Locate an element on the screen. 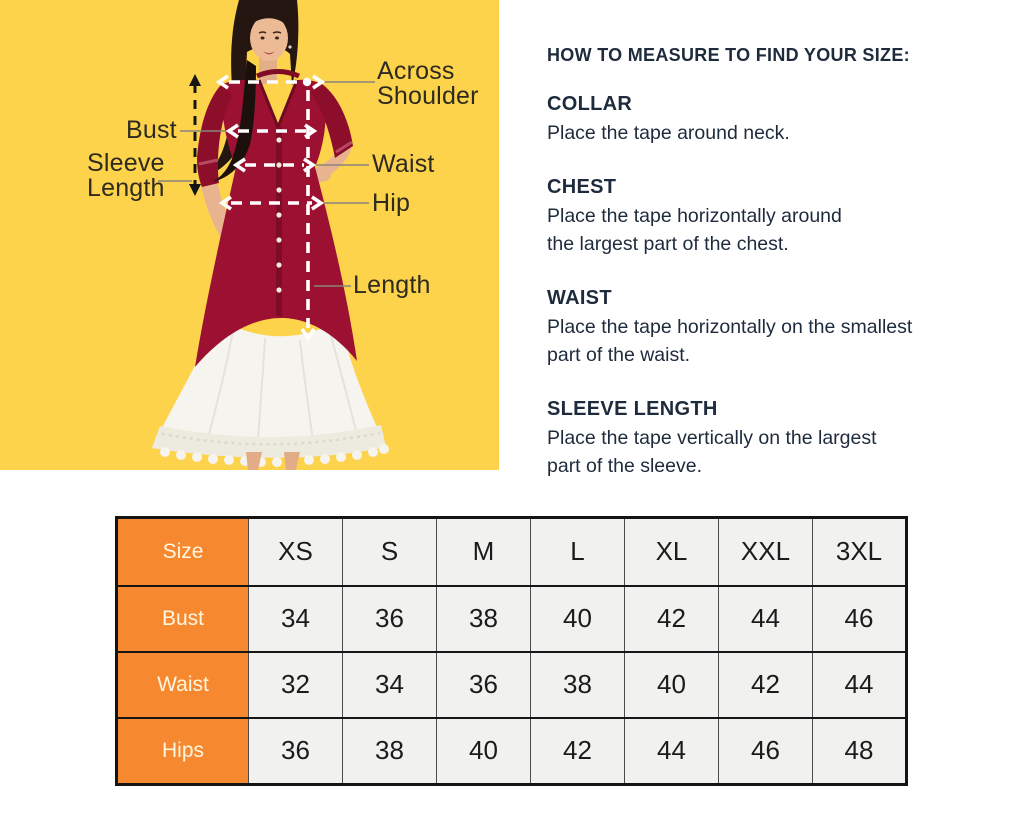 This screenshot has height=820, width=1024. fringe is located at coordinates (269, 20).